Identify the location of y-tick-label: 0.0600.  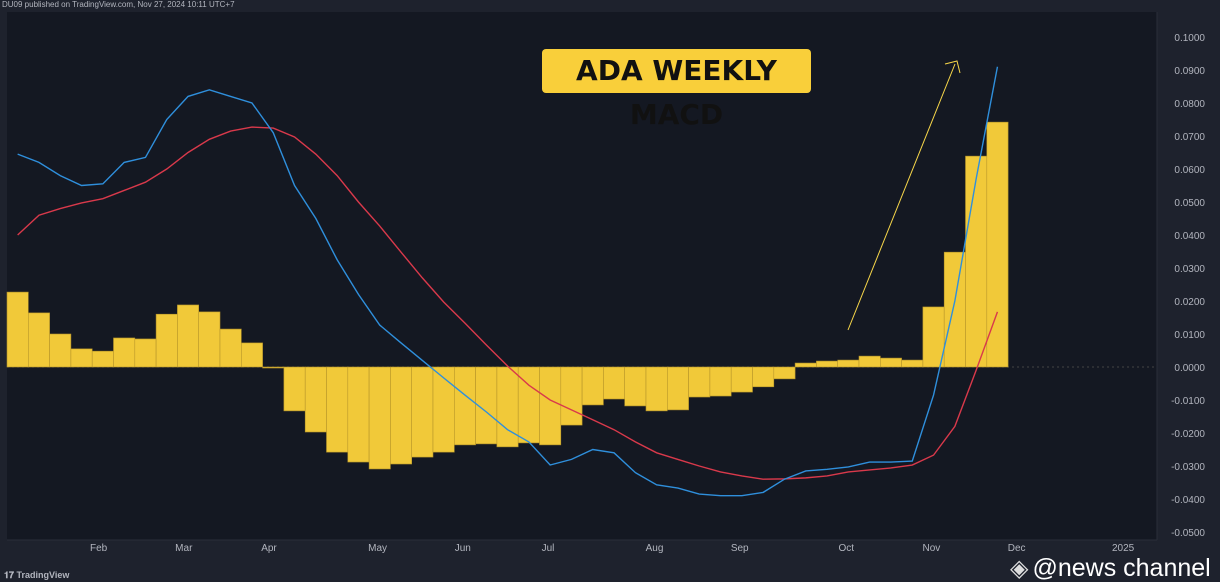
(1189, 170).